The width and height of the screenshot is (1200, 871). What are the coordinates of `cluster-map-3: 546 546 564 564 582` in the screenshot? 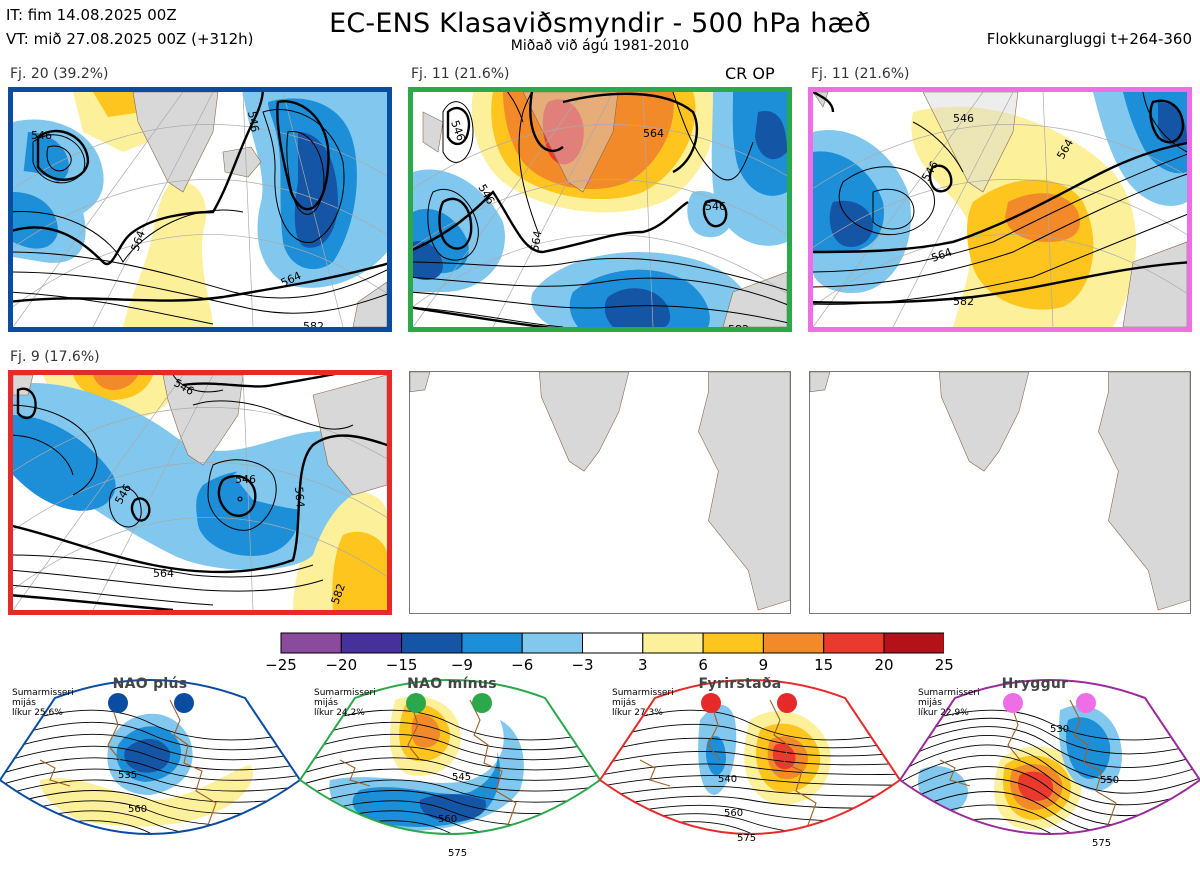 It's located at (1000, 209).